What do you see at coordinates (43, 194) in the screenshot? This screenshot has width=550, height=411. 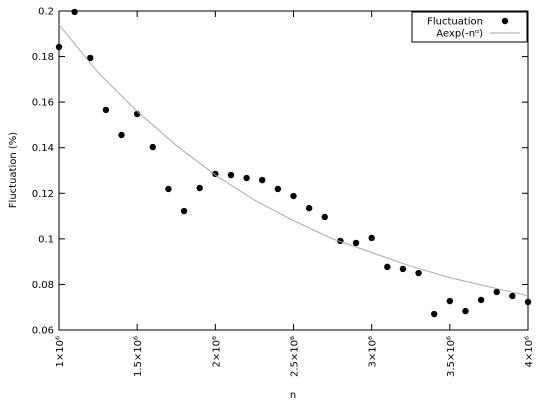 I see `y-tick-label: 0.12` at bounding box center [43, 194].